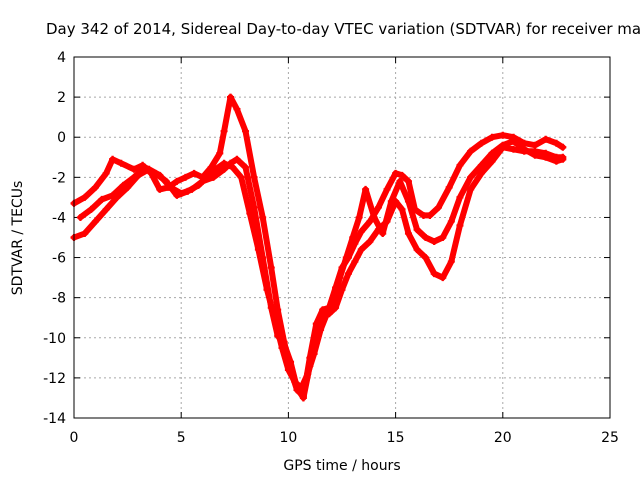  I want to click on x-tick-label: 20, so click(503, 438).